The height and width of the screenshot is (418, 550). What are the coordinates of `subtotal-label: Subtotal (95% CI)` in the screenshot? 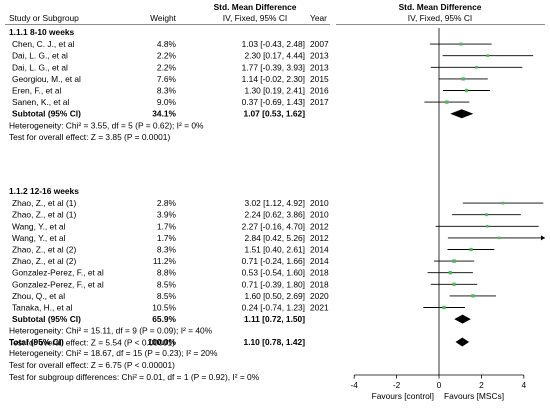 It's located at (46, 319).